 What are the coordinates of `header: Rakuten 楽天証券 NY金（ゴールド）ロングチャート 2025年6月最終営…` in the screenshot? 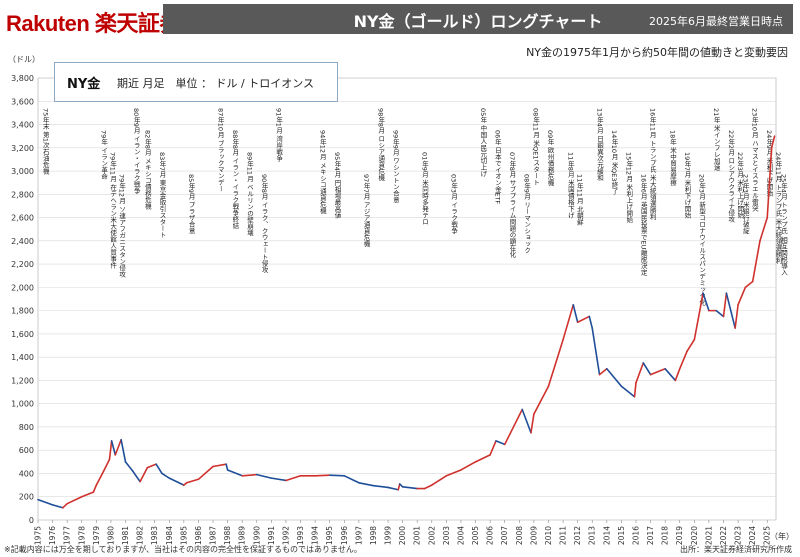 It's located at (400, 19).